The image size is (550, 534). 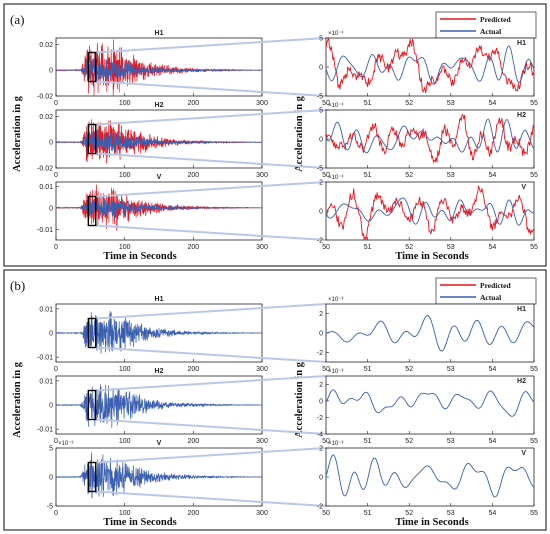 I want to click on exponent-label-full: ×10⁻³, so click(x=65, y=444).